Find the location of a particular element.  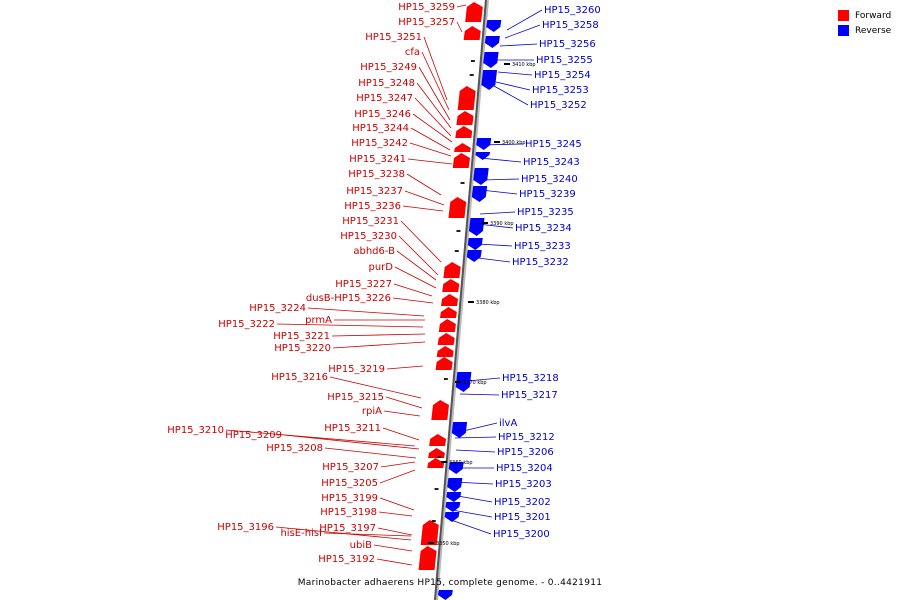

reverse-gene-label: HP15_3232 is located at coordinates (540, 262).